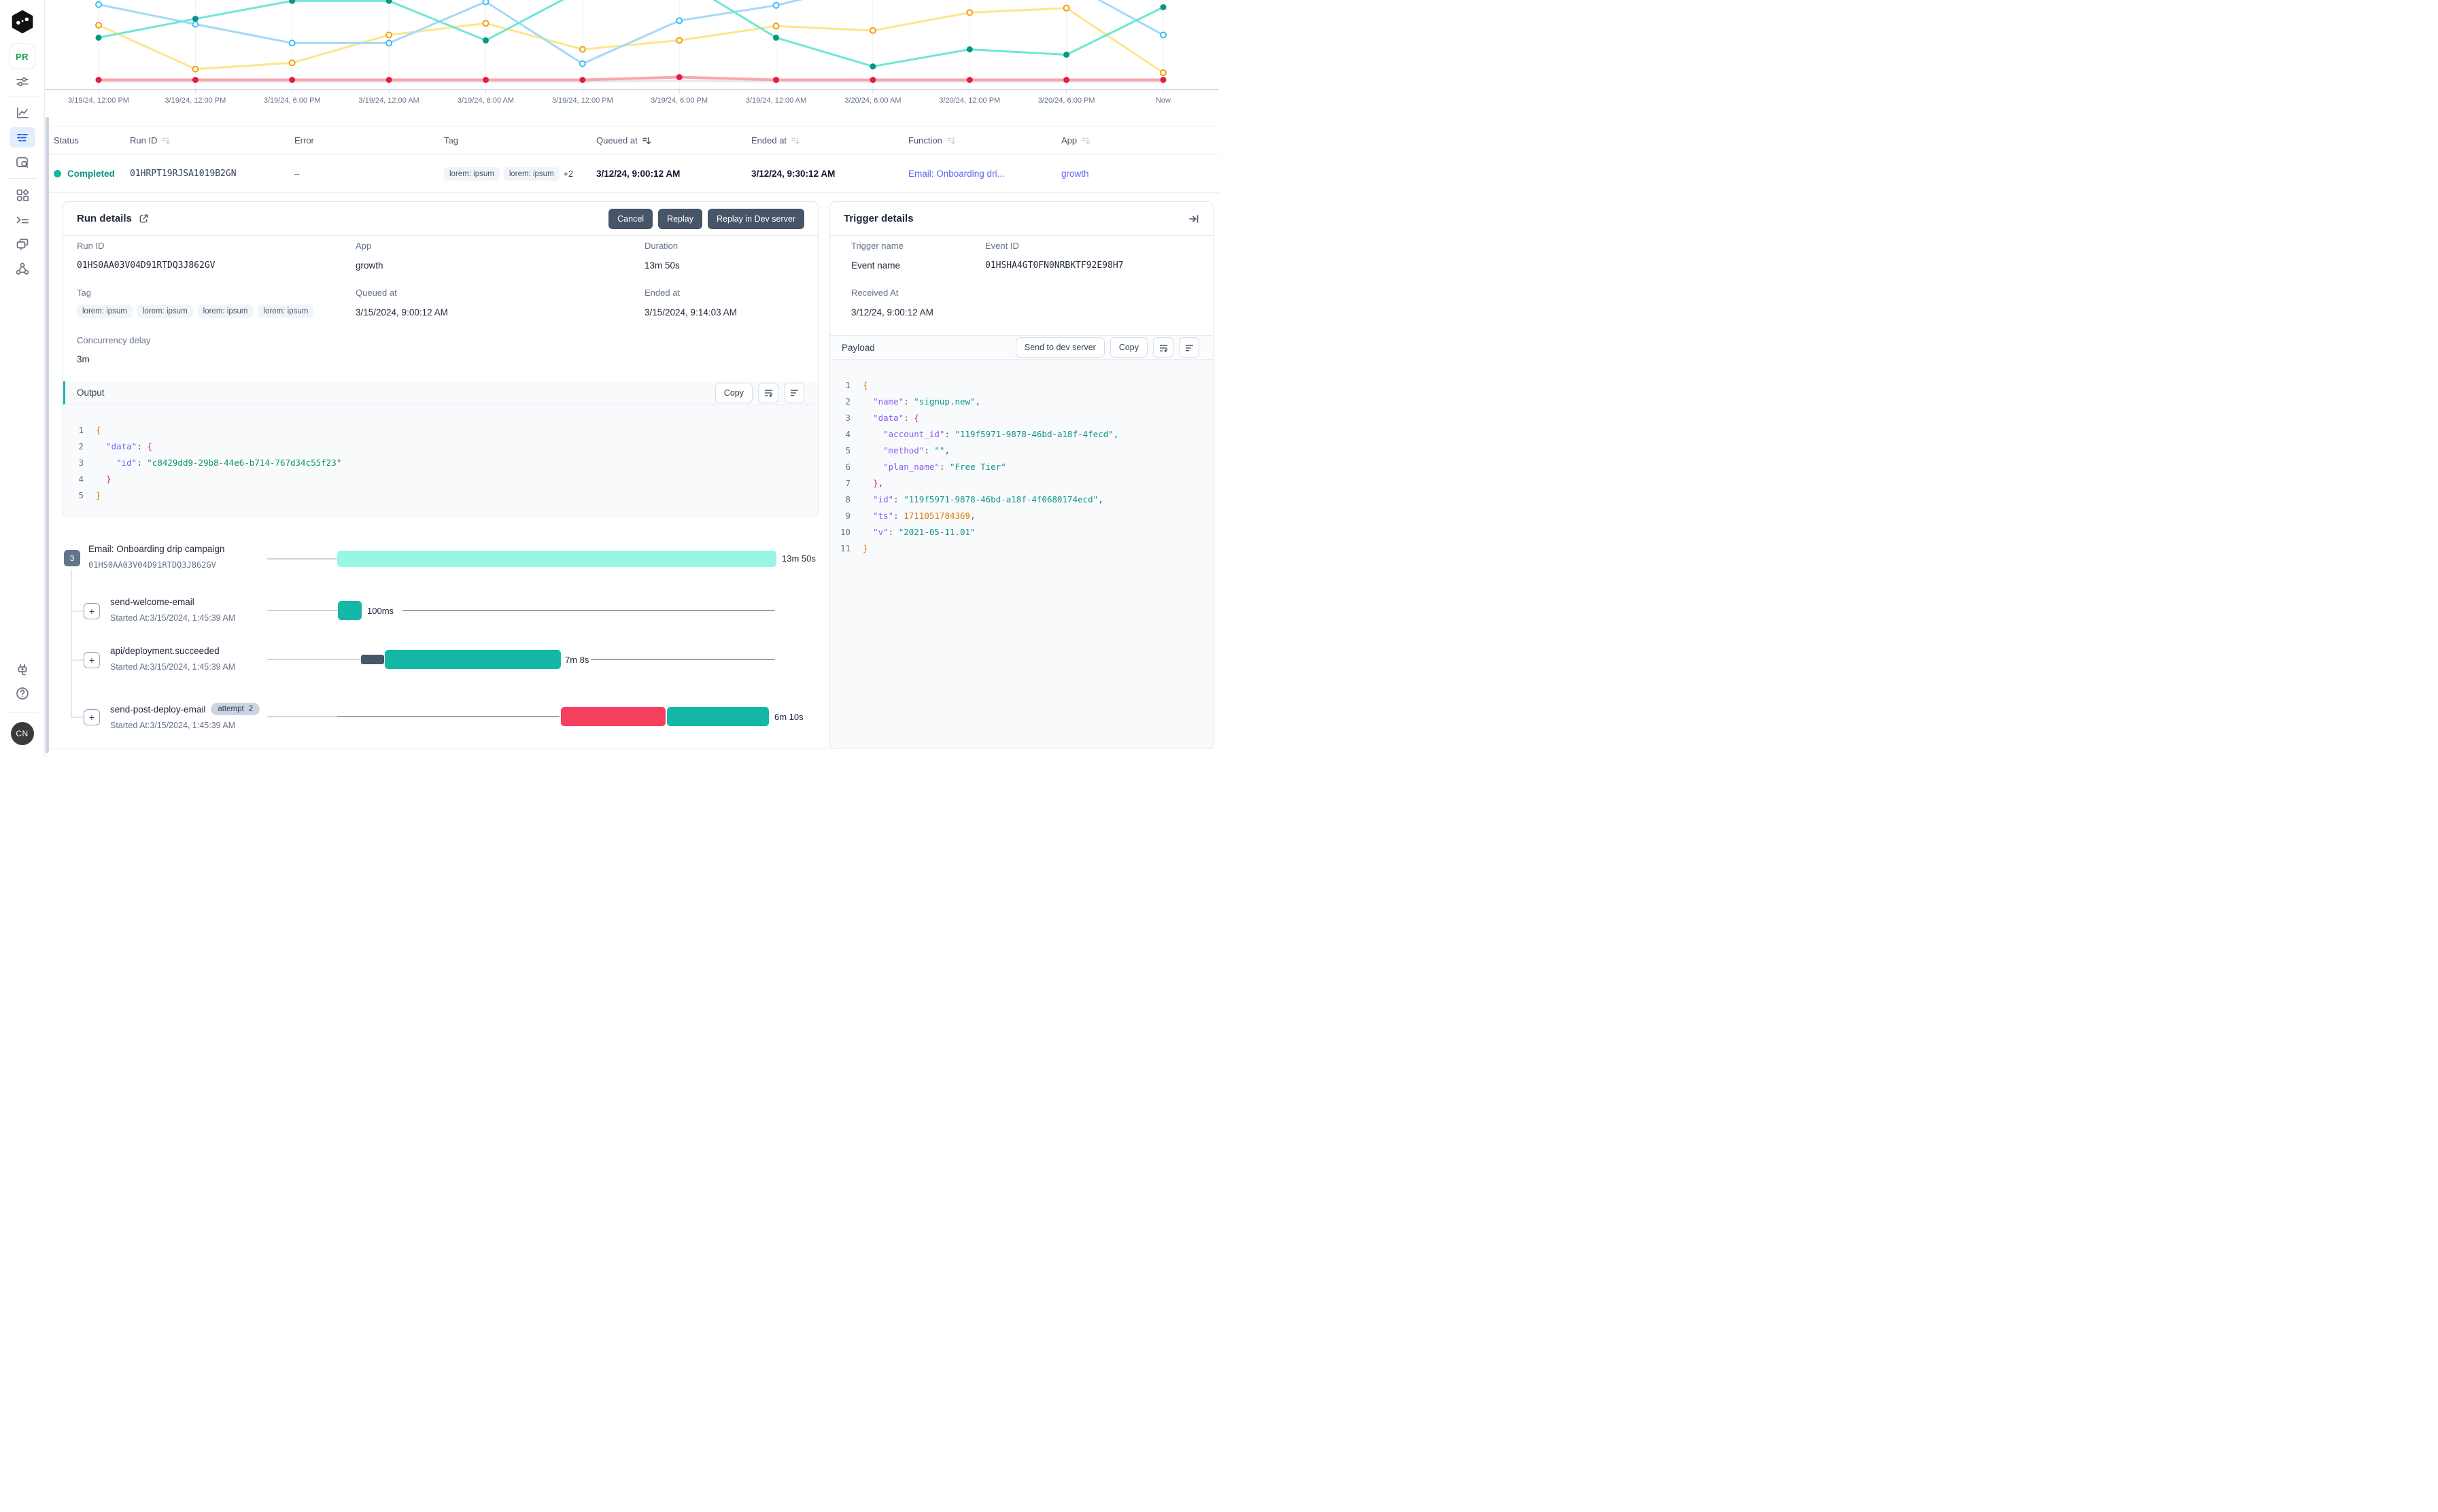  I want to click on help-icon, so click(22, 693).